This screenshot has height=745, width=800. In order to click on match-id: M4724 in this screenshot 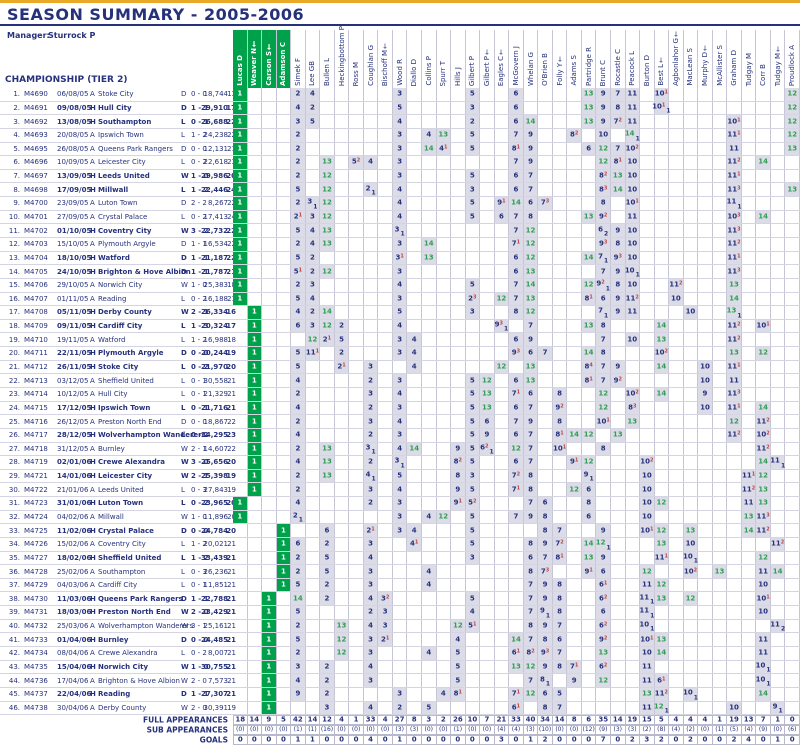, I will do `click(36, 516)`.